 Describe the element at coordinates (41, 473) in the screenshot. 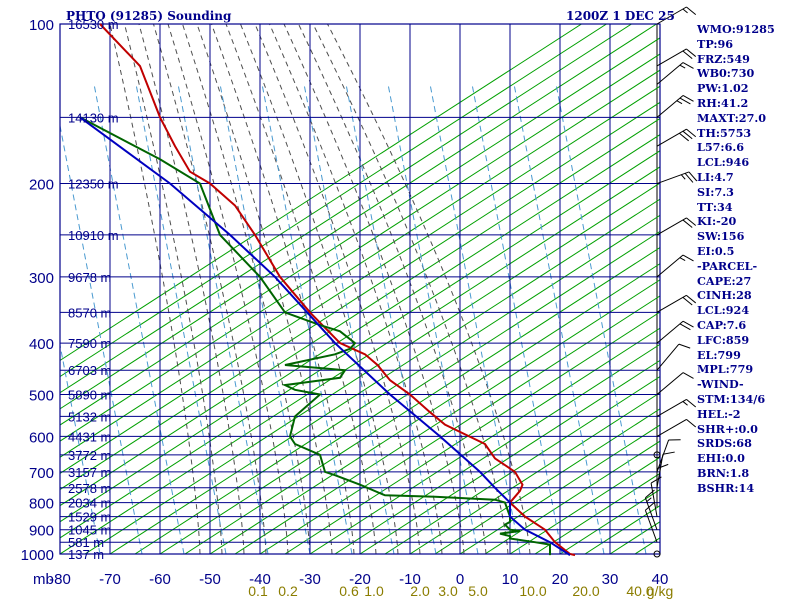

I see `pressure-tick-label: 700` at that location.